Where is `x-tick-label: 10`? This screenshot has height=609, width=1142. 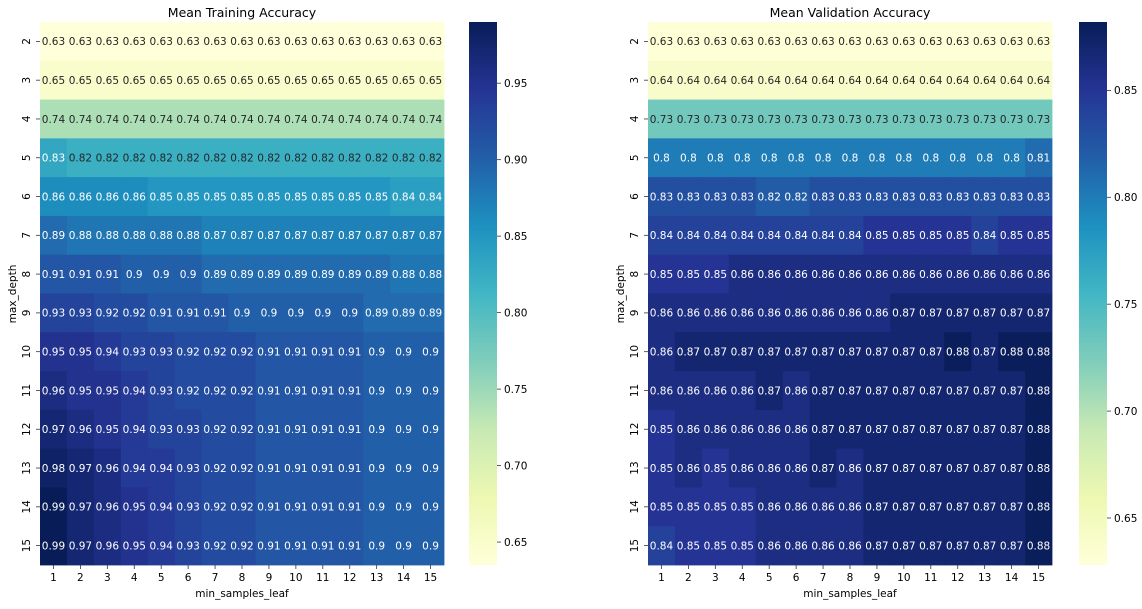 x-tick-label: 10 is located at coordinates (295, 578).